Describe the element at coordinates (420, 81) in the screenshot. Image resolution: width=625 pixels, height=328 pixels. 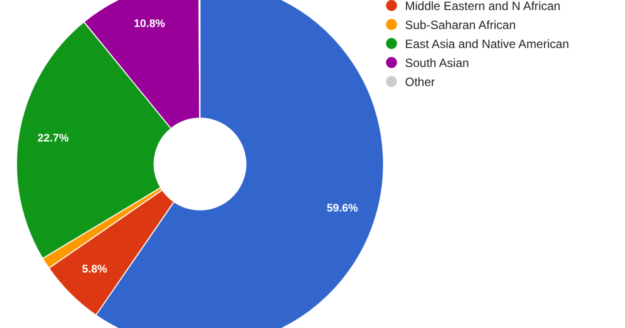
I see `legend-label: Other` at that location.